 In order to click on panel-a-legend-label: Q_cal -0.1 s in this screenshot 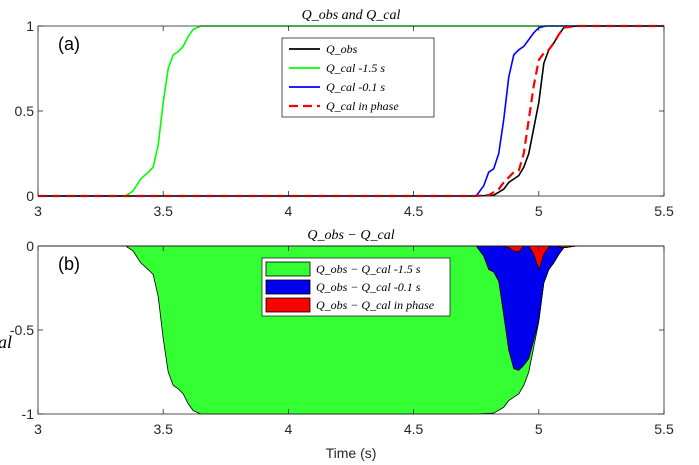, I will do `click(355, 87)`.